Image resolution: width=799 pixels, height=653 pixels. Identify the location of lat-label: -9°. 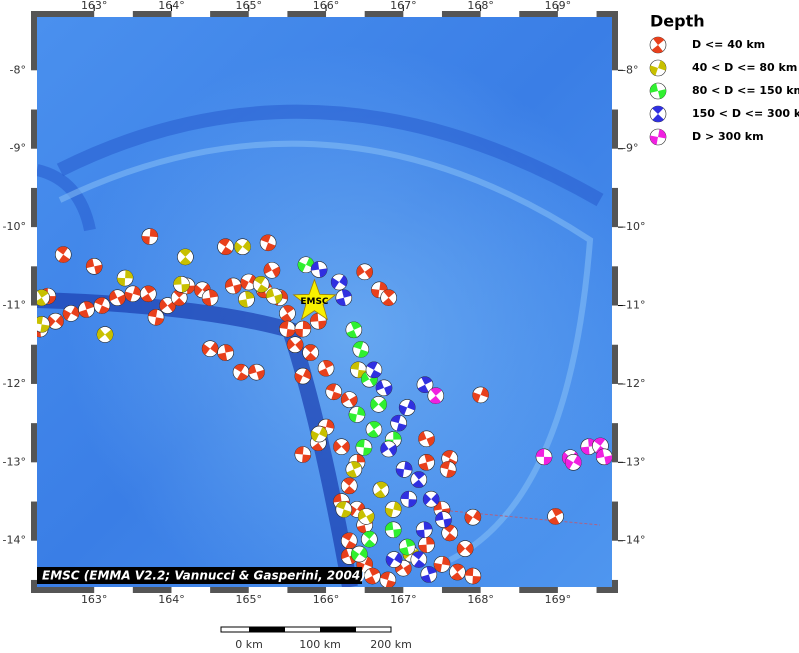
(630, 148).